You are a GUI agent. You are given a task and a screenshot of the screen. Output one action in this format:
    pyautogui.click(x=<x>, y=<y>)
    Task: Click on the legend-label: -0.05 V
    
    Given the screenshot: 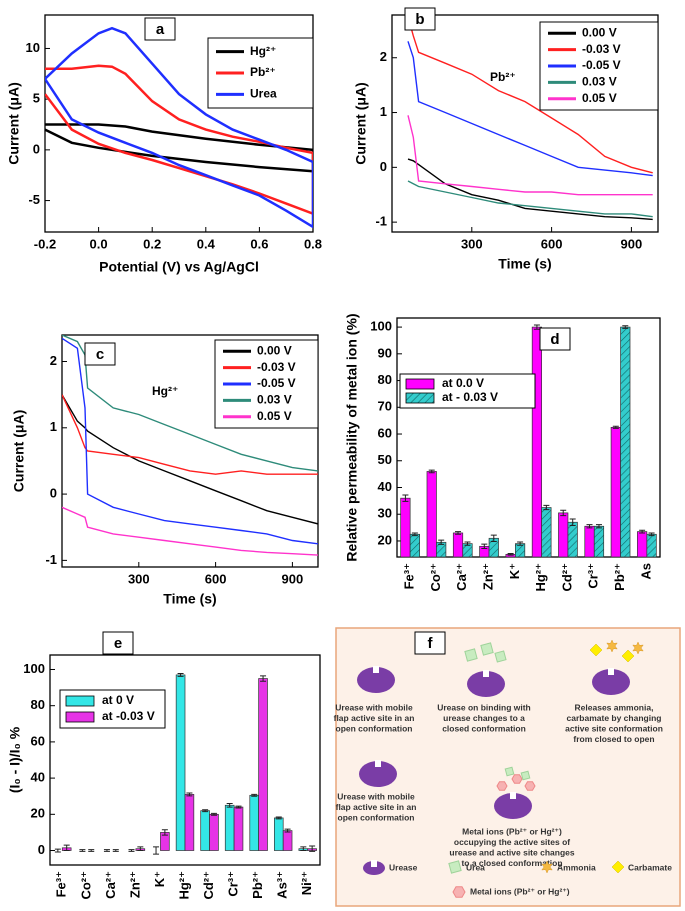 What is the action you would take?
    pyautogui.click(x=276, y=383)
    